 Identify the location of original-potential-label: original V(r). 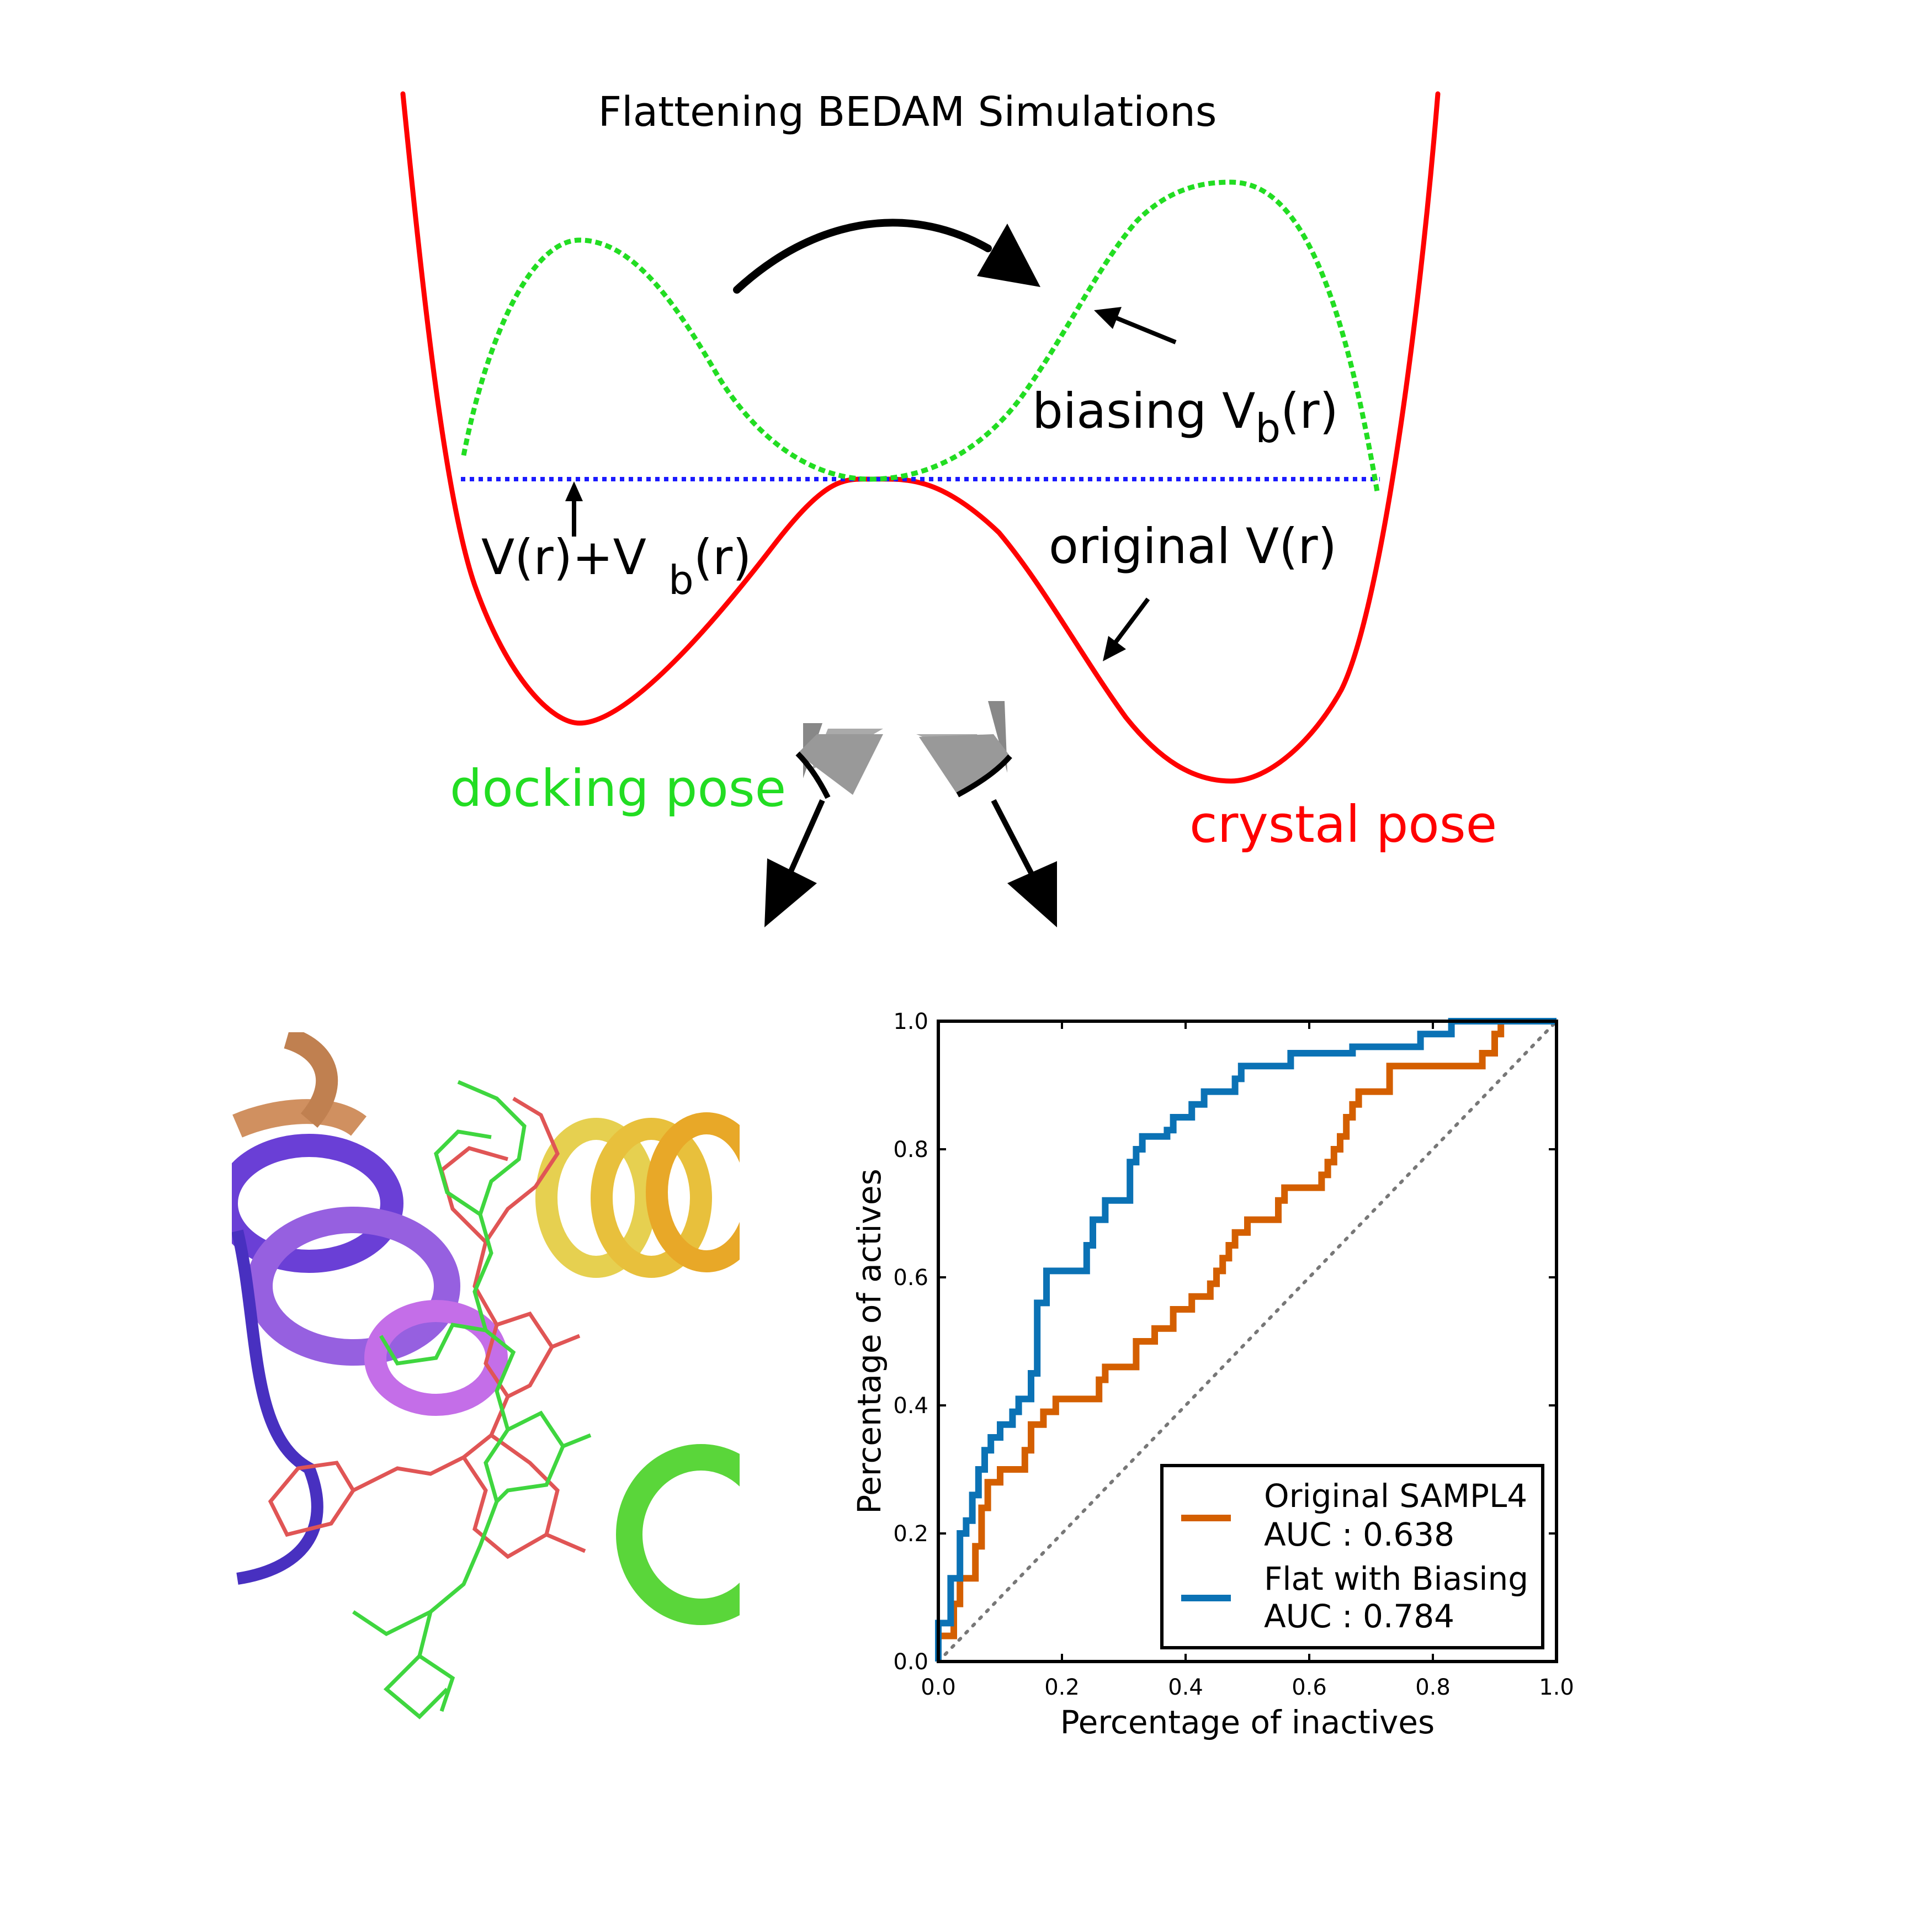
(1193, 547).